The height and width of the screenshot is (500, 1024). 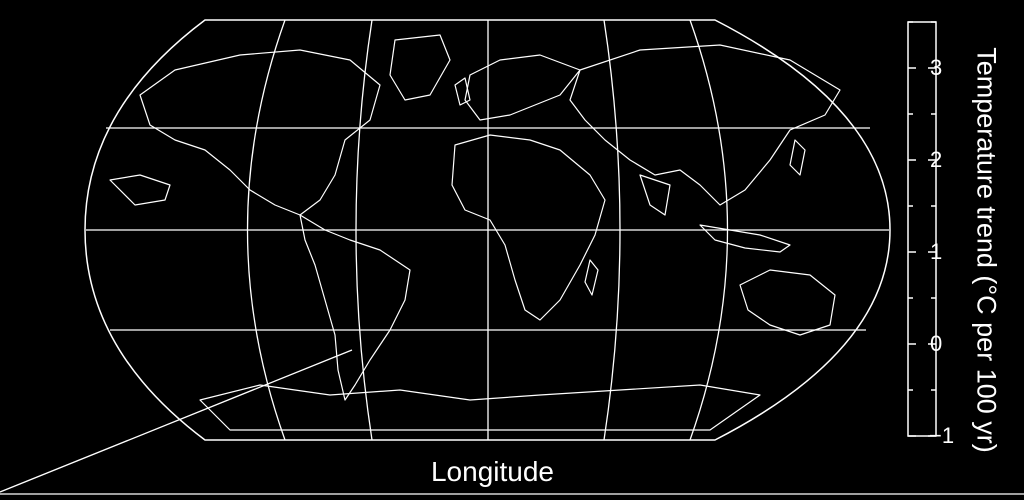 What do you see at coordinates (942, 435) in the screenshot?
I see `colorbar-tick-label: −1` at bounding box center [942, 435].